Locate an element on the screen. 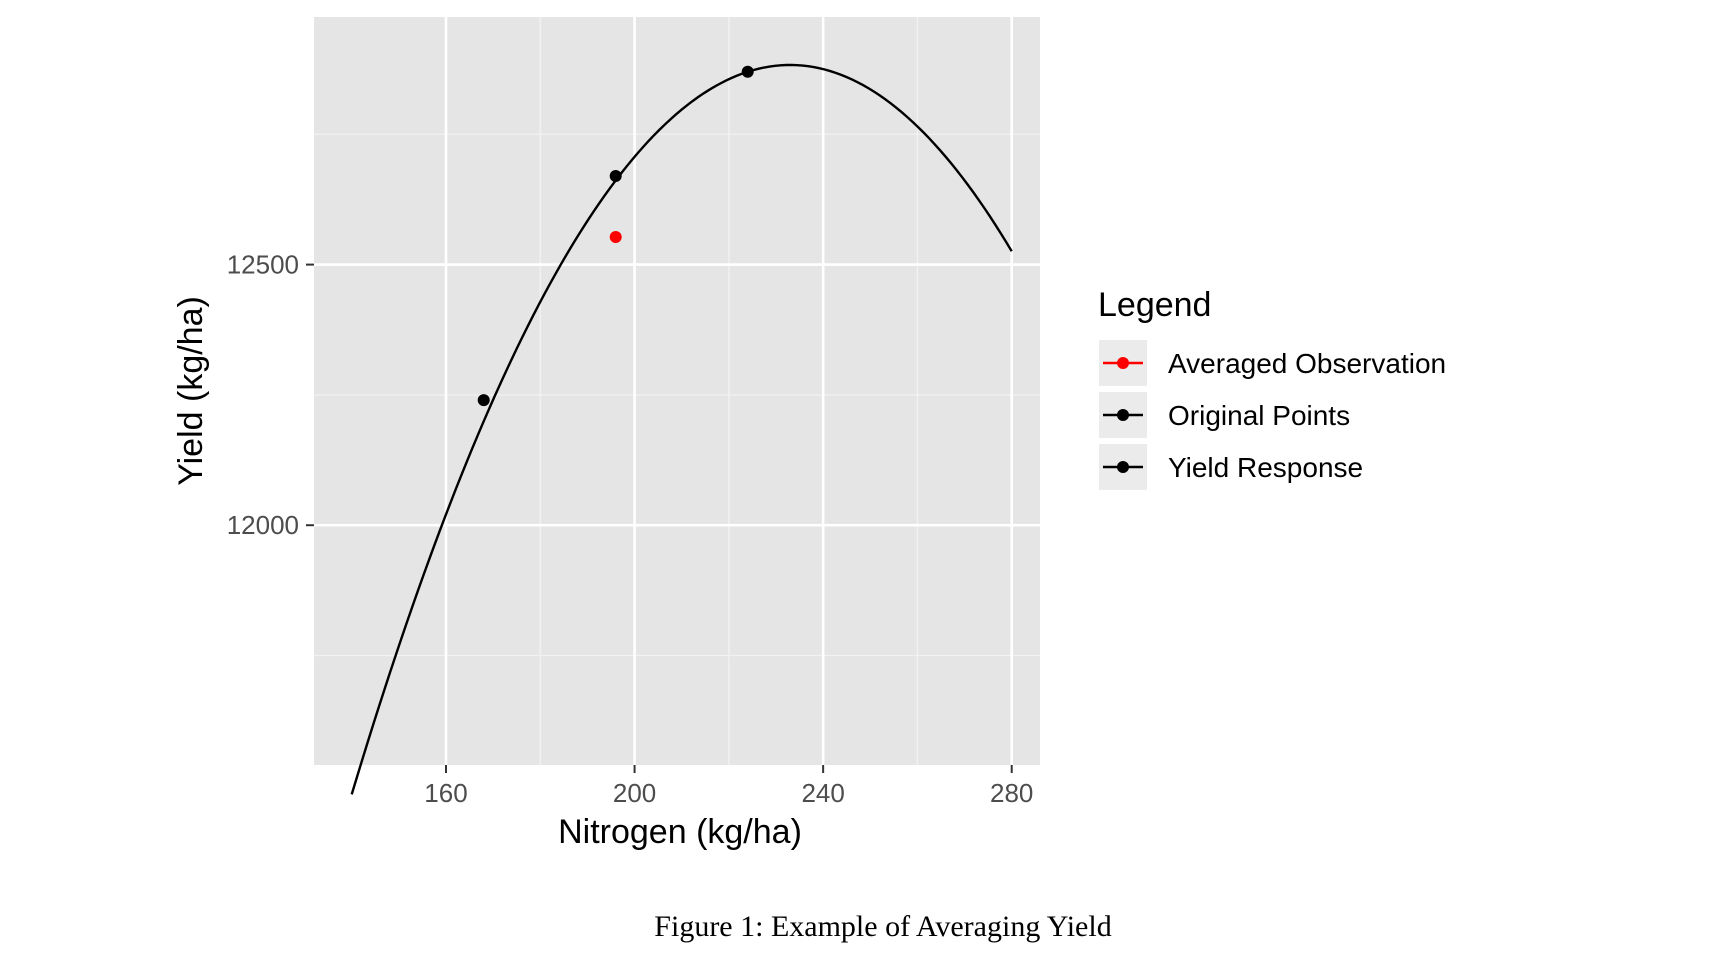  x-axis-title: Nitrogen (kg/ha) is located at coordinates (680, 832).